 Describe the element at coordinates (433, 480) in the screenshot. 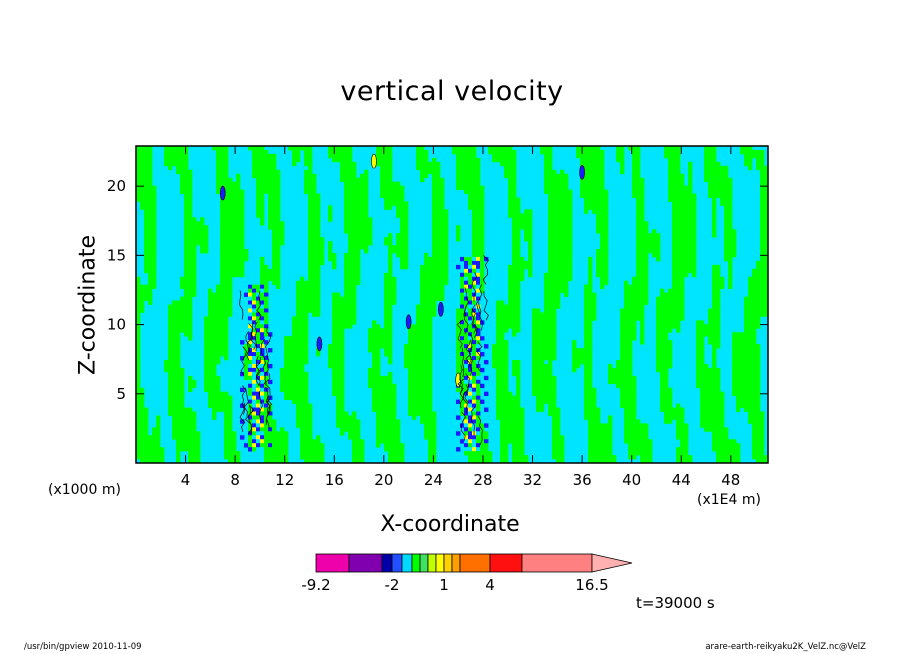

I see `x-tick-label: 24` at that location.